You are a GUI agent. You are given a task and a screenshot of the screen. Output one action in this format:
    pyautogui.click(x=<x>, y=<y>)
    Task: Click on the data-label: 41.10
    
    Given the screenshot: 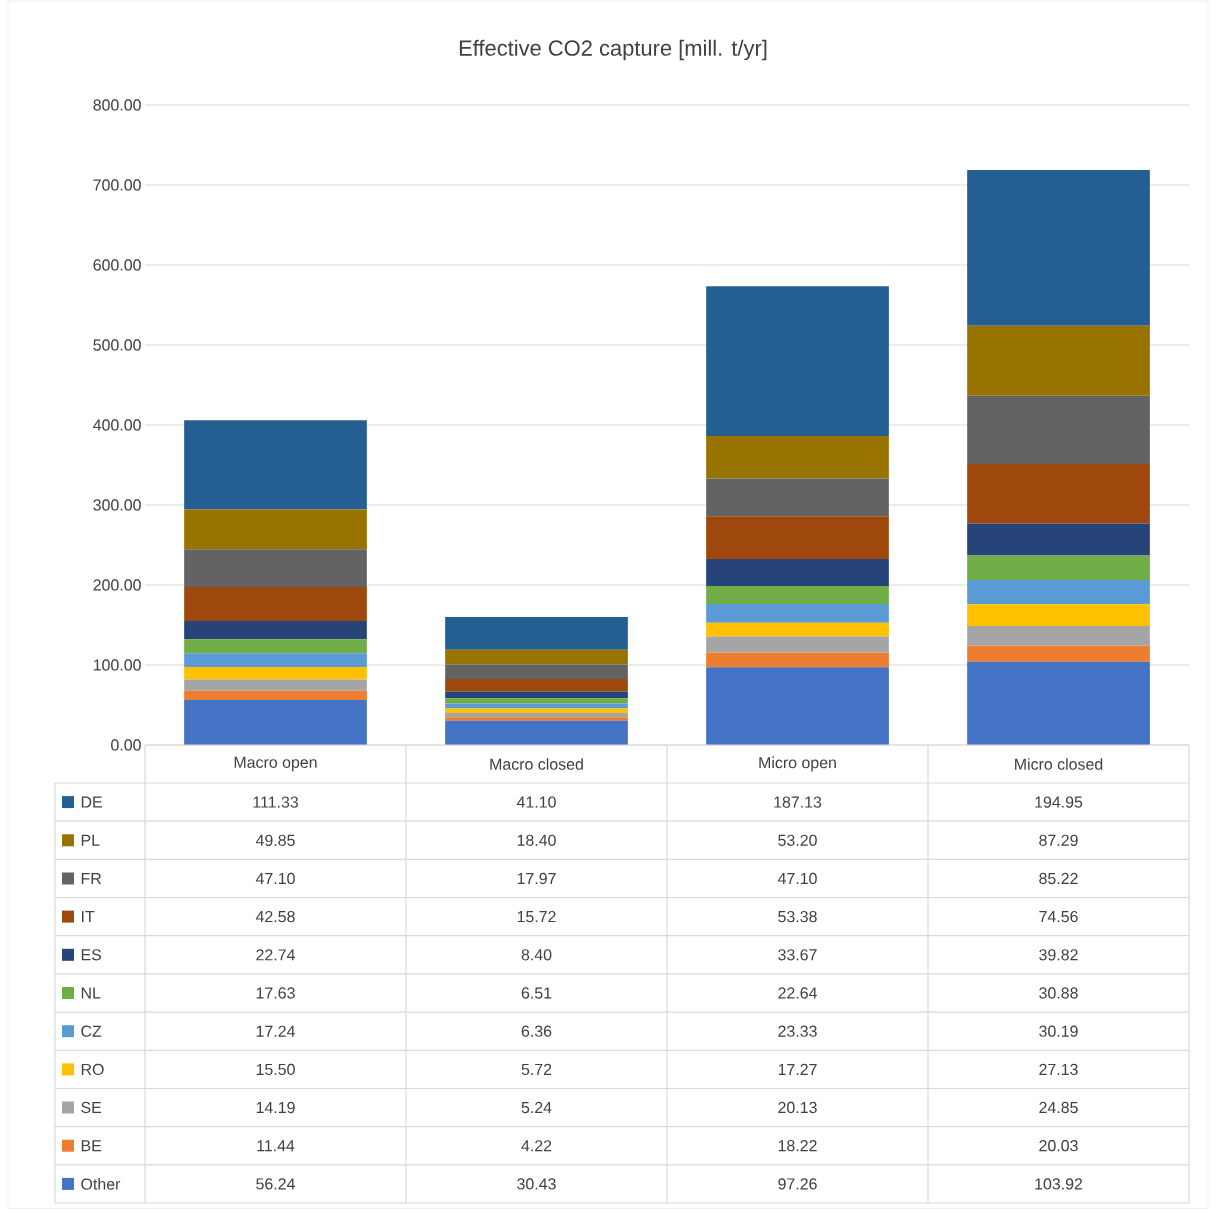 What is the action you would take?
    pyautogui.click(x=536, y=802)
    